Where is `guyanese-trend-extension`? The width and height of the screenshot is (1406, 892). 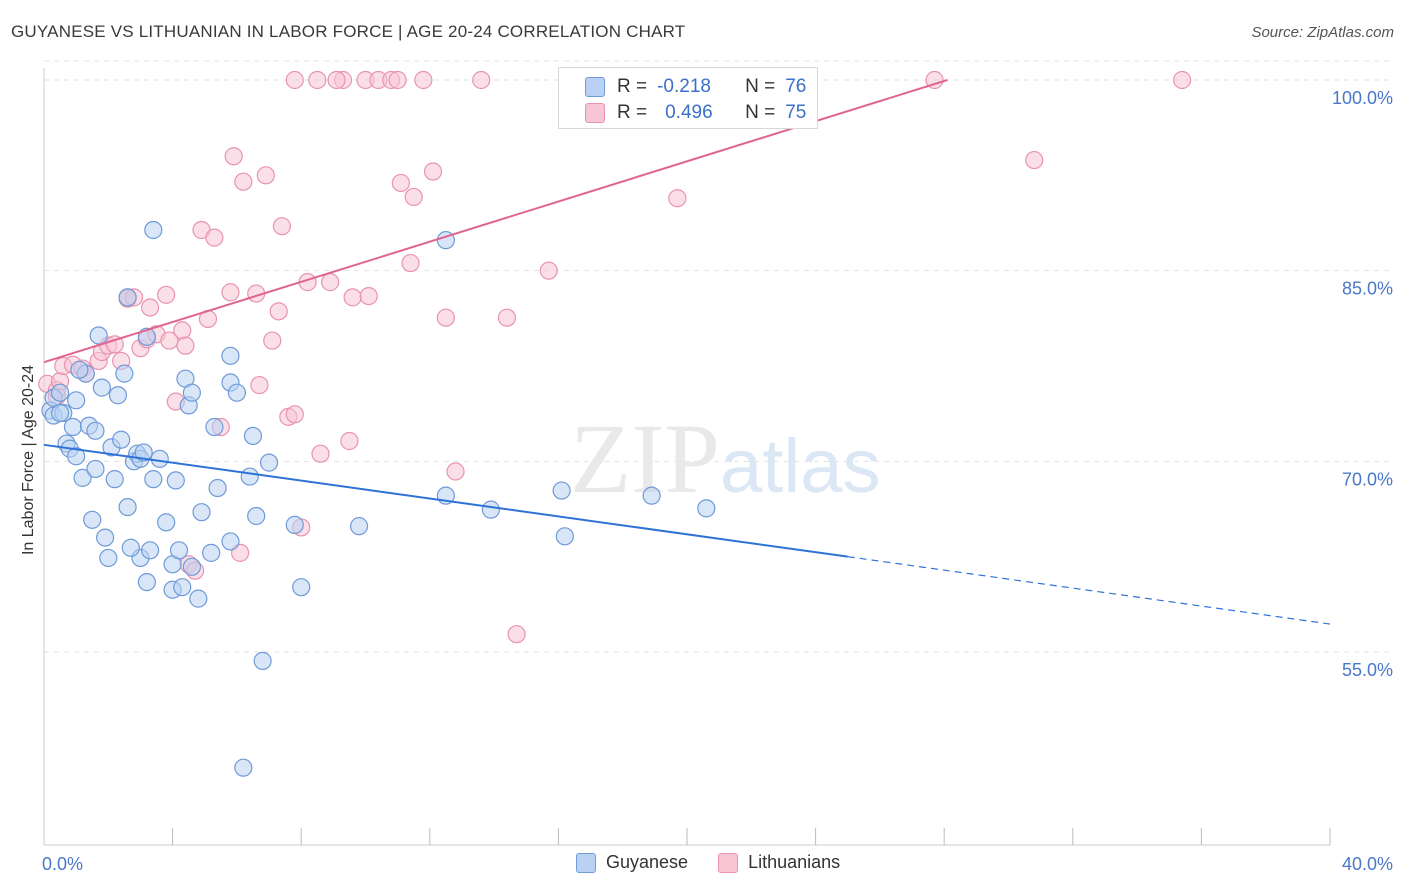
guyanese-trend-extension is located at coordinates (1089, 590).